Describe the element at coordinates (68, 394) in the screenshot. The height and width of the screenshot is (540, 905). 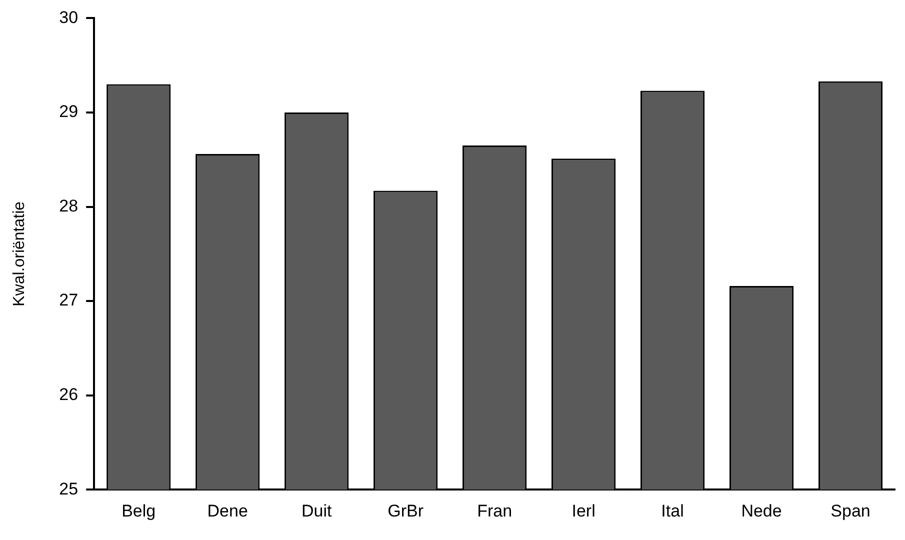
I see `y-tick-label: 26` at that location.